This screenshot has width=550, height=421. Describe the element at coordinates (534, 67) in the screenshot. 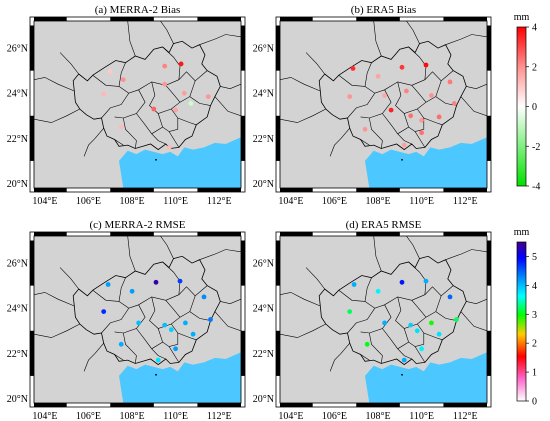

I see `colorbar-tick-label: 2` at that location.